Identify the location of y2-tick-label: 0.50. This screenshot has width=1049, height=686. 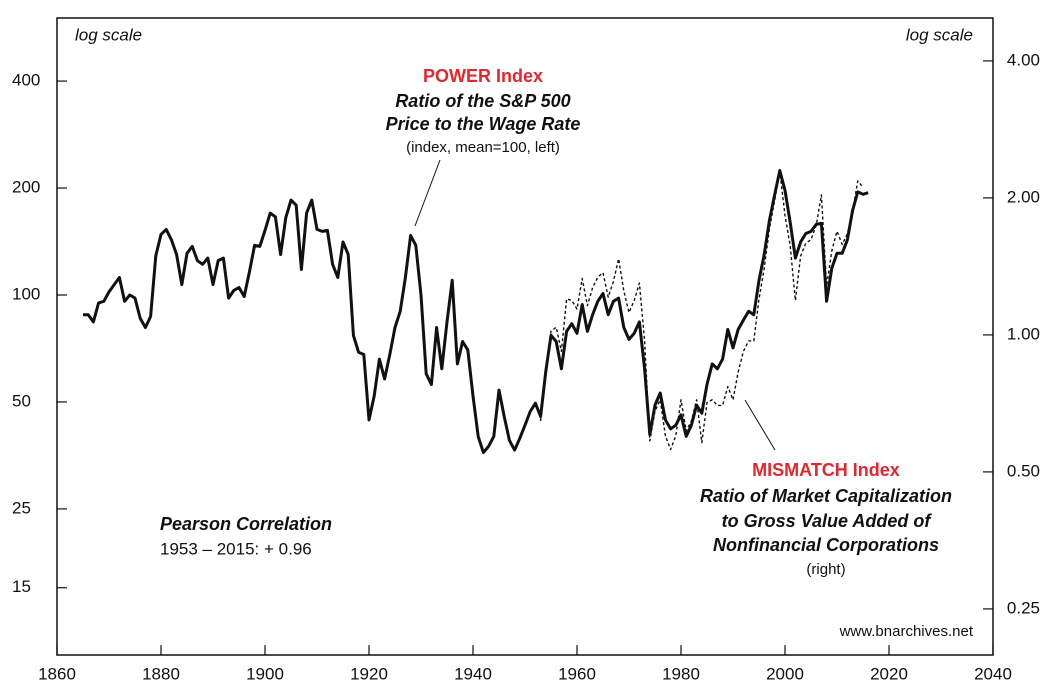
(1023, 470).